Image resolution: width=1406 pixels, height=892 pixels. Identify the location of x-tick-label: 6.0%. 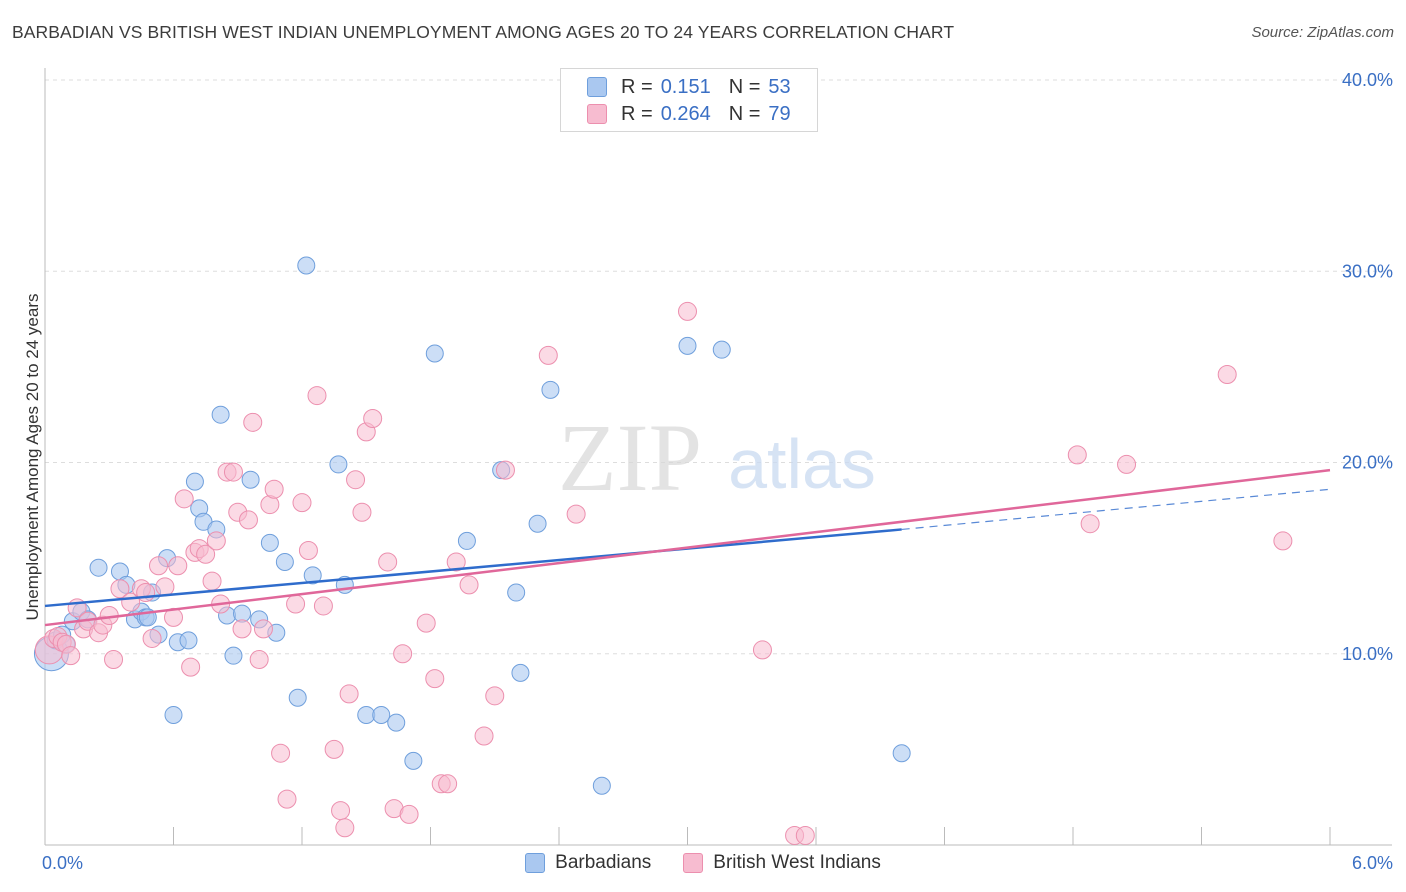
(1372, 863).